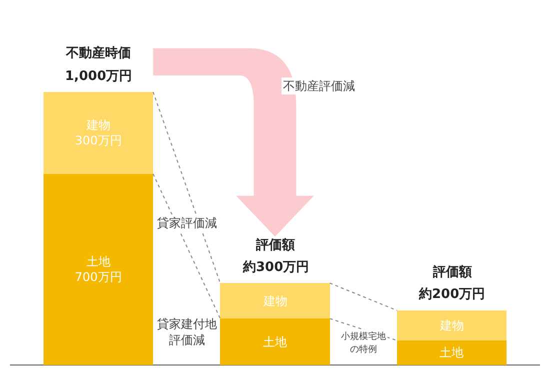  What do you see at coordinates (98, 76) in the screenshot?
I see `total-label: 1,000万円` at bounding box center [98, 76].